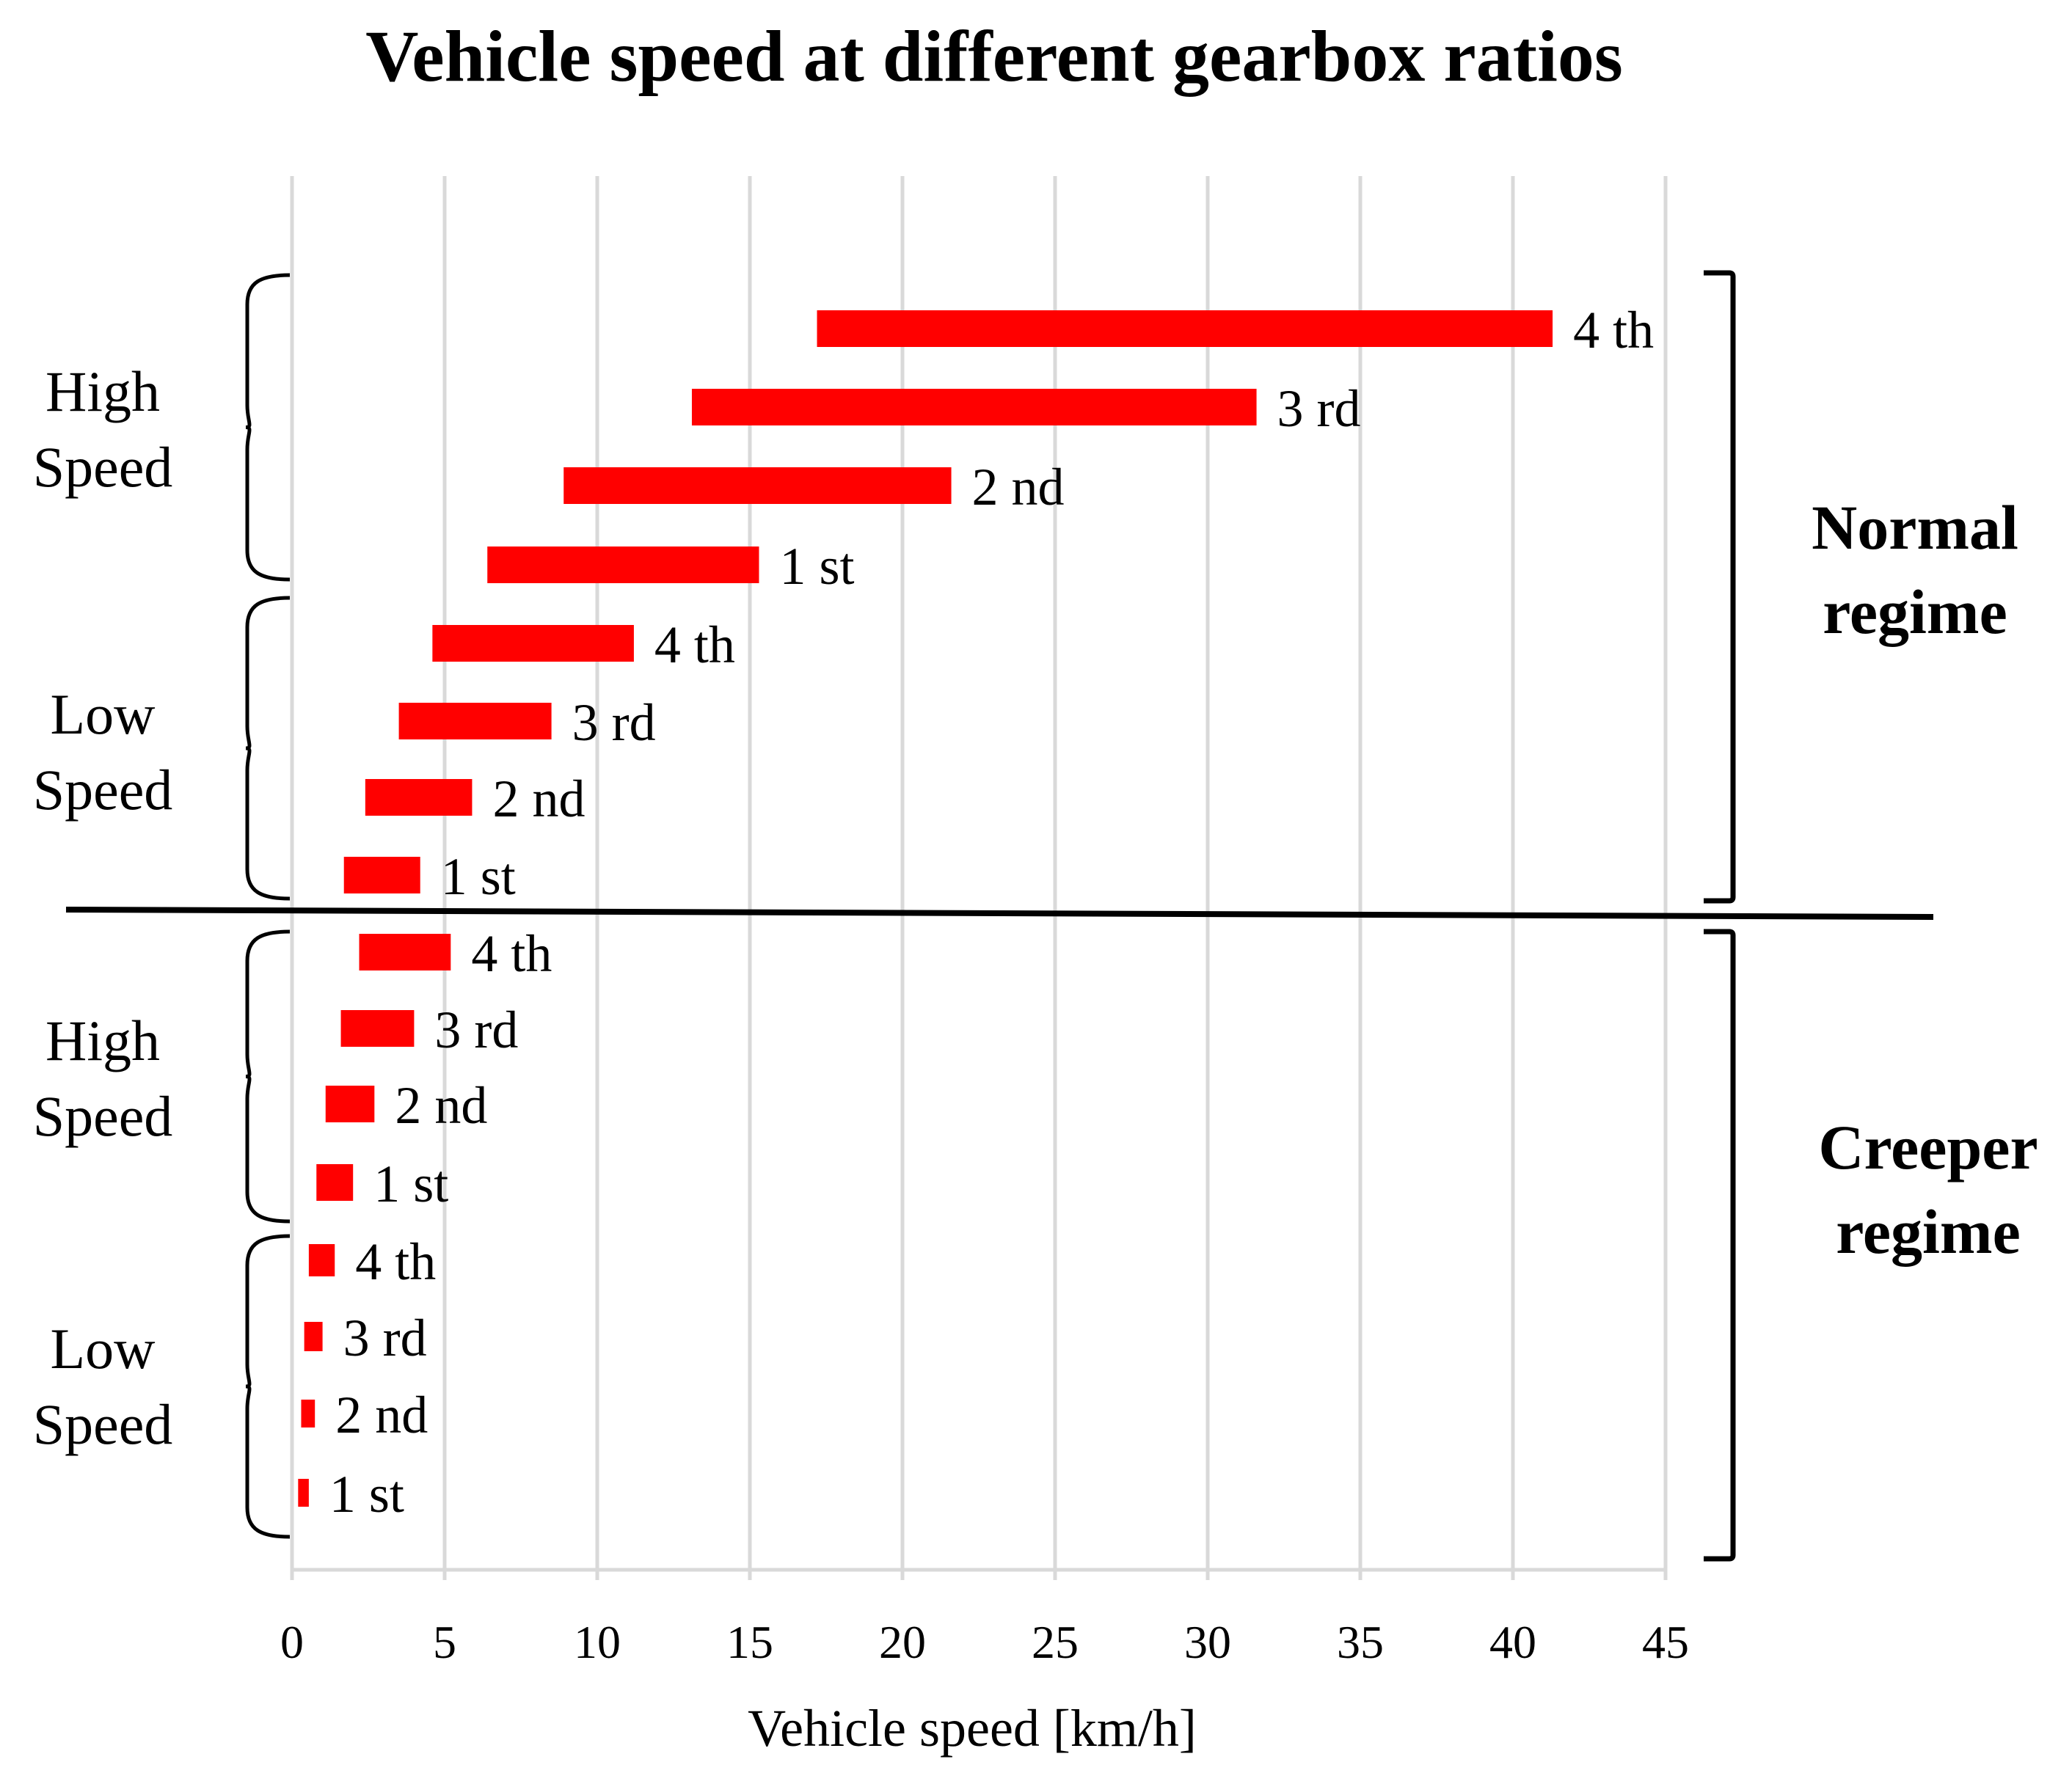 Image resolution: width=2072 pixels, height=1784 pixels. Describe the element at coordinates (102, 1040) in the screenshot. I see `group-label-3-line1: High` at that location.